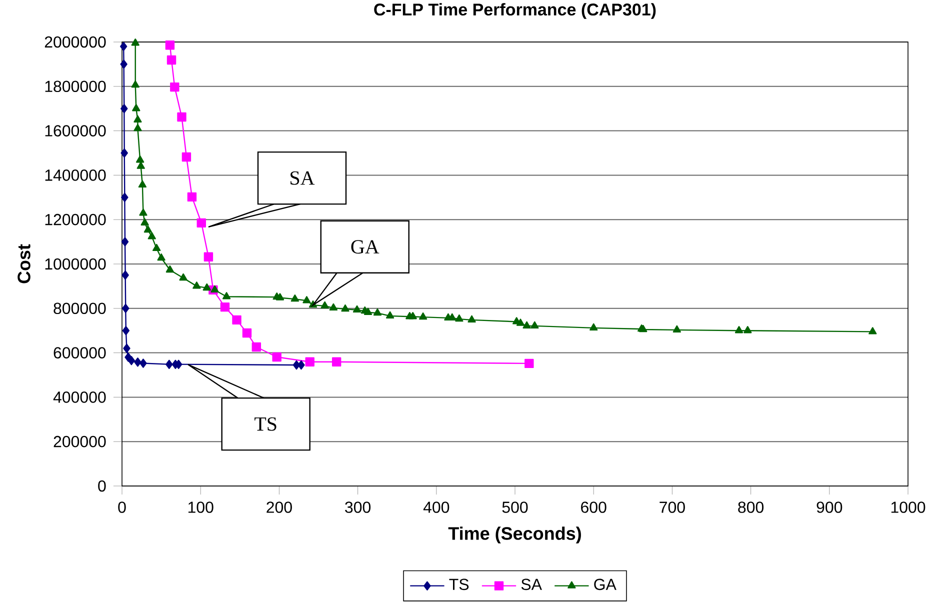 This screenshot has width=933, height=608. Describe the element at coordinates (751, 507) in the screenshot. I see `x-tick-label: 800` at that location.